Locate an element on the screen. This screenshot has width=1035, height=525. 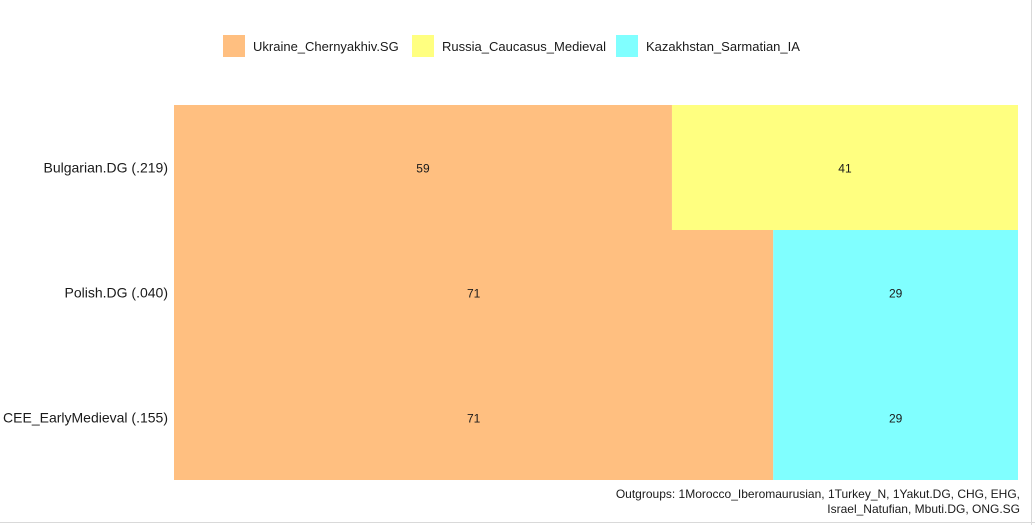
right-divider is located at coordinates (1031, 262).